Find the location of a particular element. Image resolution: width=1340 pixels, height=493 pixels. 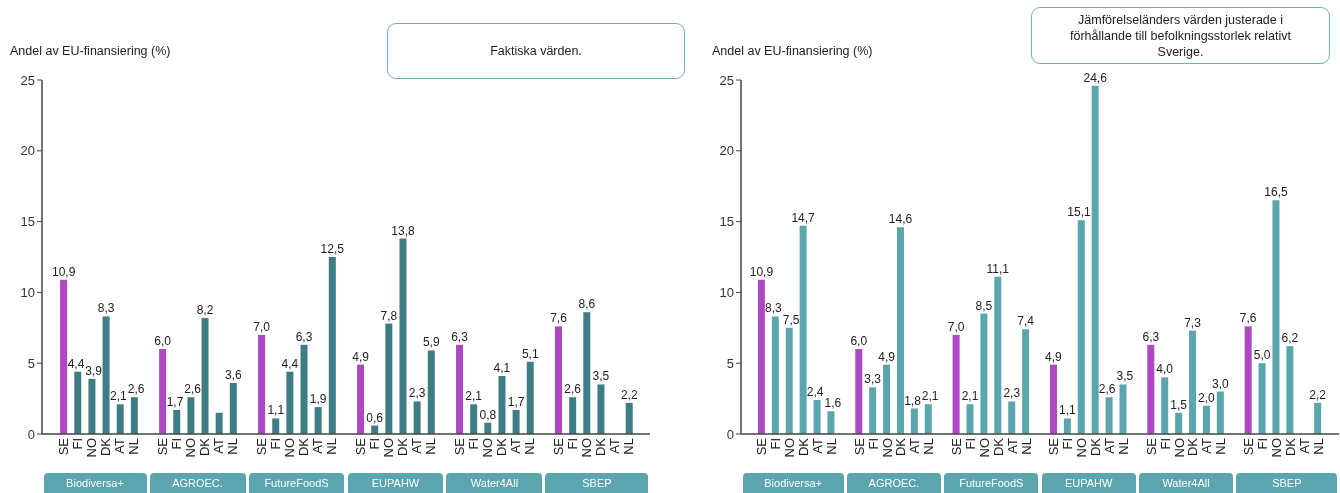

data-label: 5,9 is located at coordinates (431, 342).